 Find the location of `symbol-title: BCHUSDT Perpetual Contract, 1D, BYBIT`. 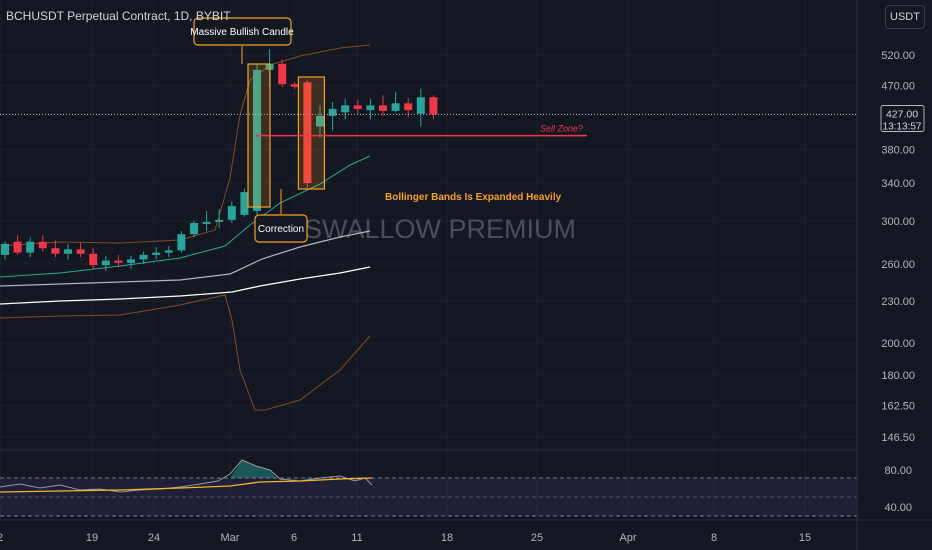

symbol-title: BCHUSDT Perpetual Contract, 1D, BYBIT is located at coordinates (118, 16).